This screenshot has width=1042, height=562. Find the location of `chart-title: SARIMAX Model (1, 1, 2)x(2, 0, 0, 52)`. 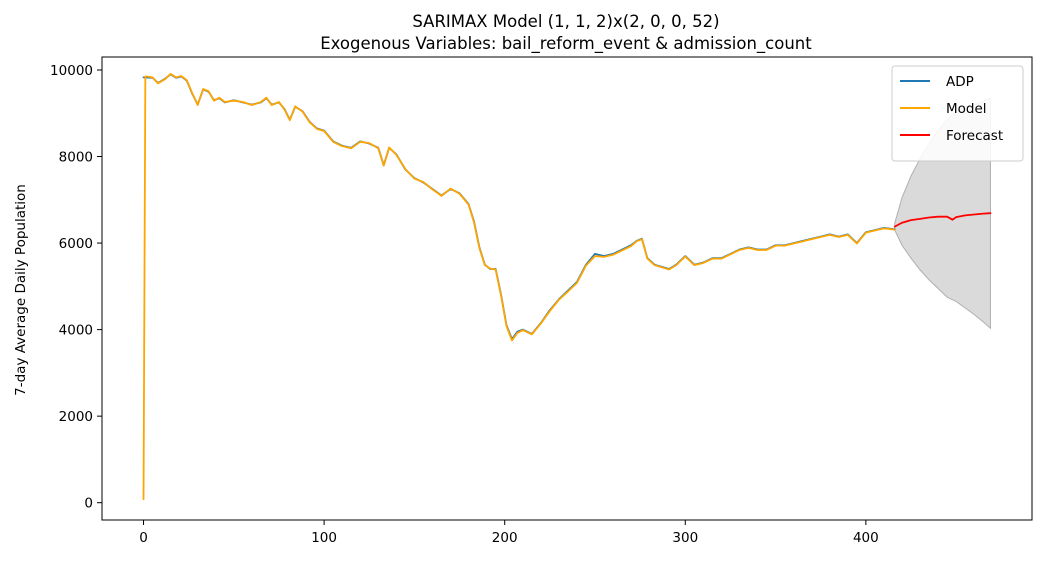

chart-title: SARIMAX Model (1, 1, 2)x(2, 0, 0, 52) is located at coordinates (565, 21).